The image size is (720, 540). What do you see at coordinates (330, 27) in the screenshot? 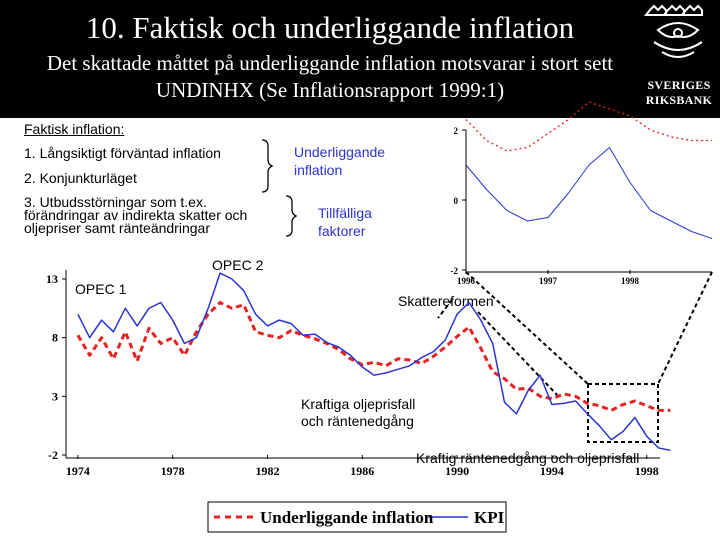
I see `slide-title: 10. Faktisk och underliggande inflation` at bounding box center [330, 27].